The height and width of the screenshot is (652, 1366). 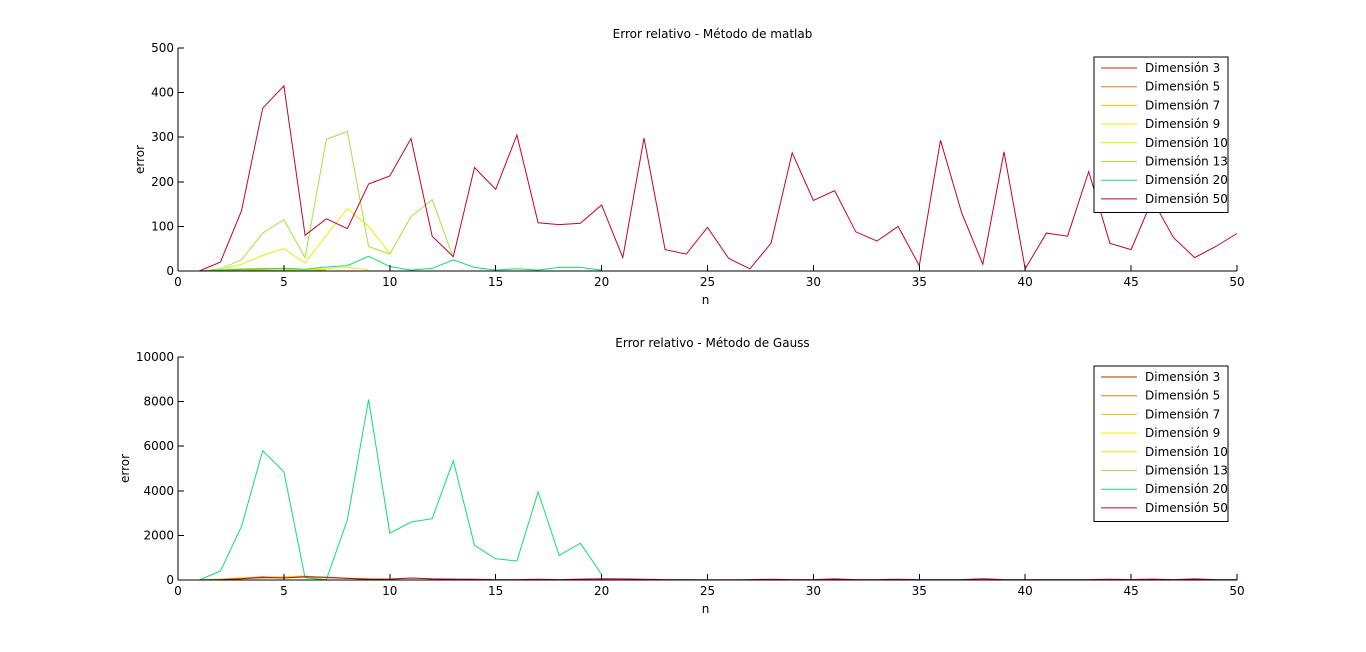 I want to click on y-tick-label: 400, so click(x=162, y=93).